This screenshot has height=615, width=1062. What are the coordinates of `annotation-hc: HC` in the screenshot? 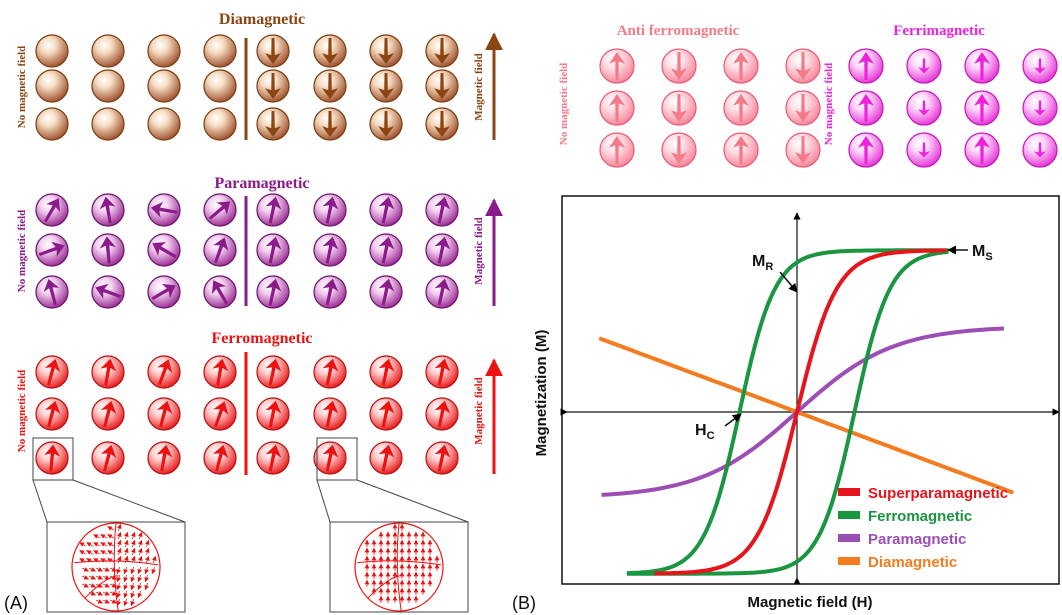 It's located at (718, 427).